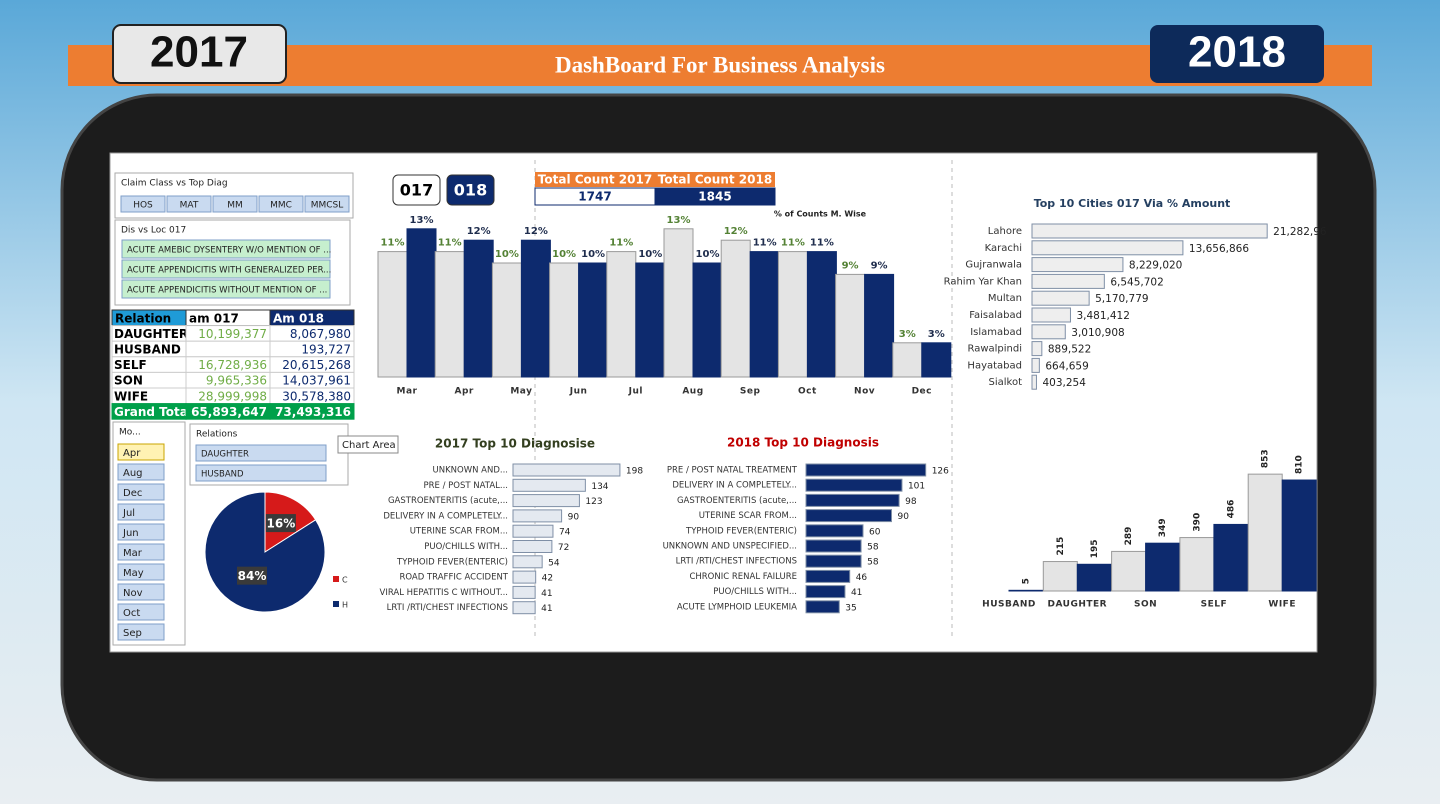 The width and height of the screenshot is (1440, 804). I want to click on data-label: 84%, so click(252, 576).